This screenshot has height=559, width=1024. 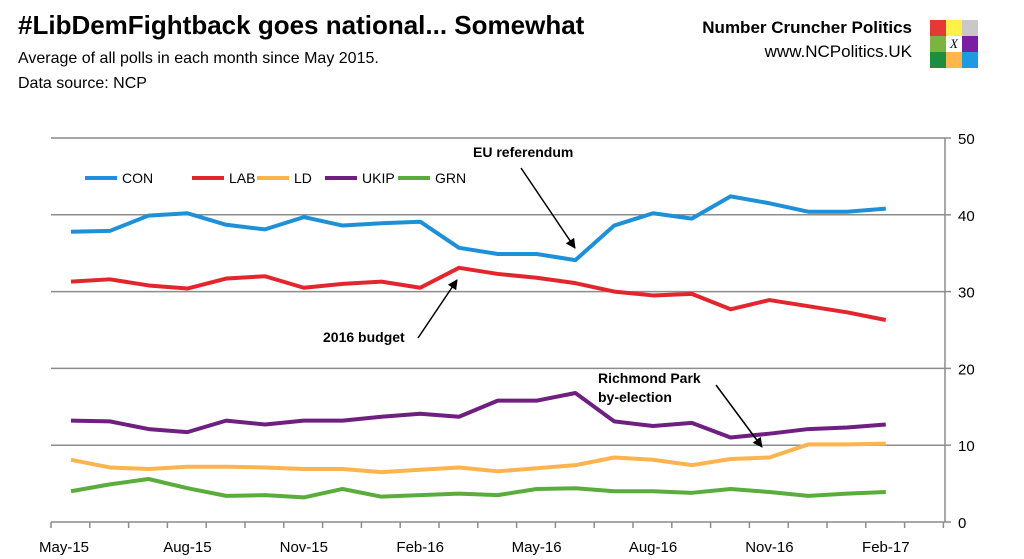 I want to click on brand-name: Number Cruncher Politics, so click(x=807, y=27).